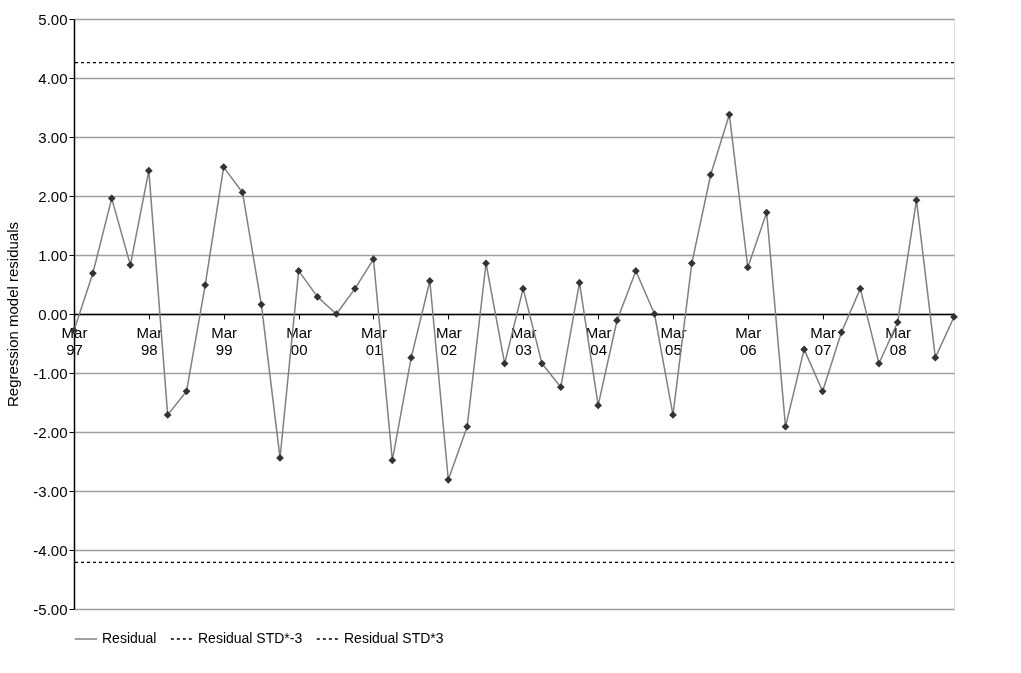 The height and width of the screenshot is (673, 1021). Describe the element at coordinates (53, 19) in the screenshot. I see `y-tick-label: 5.00` at that location.